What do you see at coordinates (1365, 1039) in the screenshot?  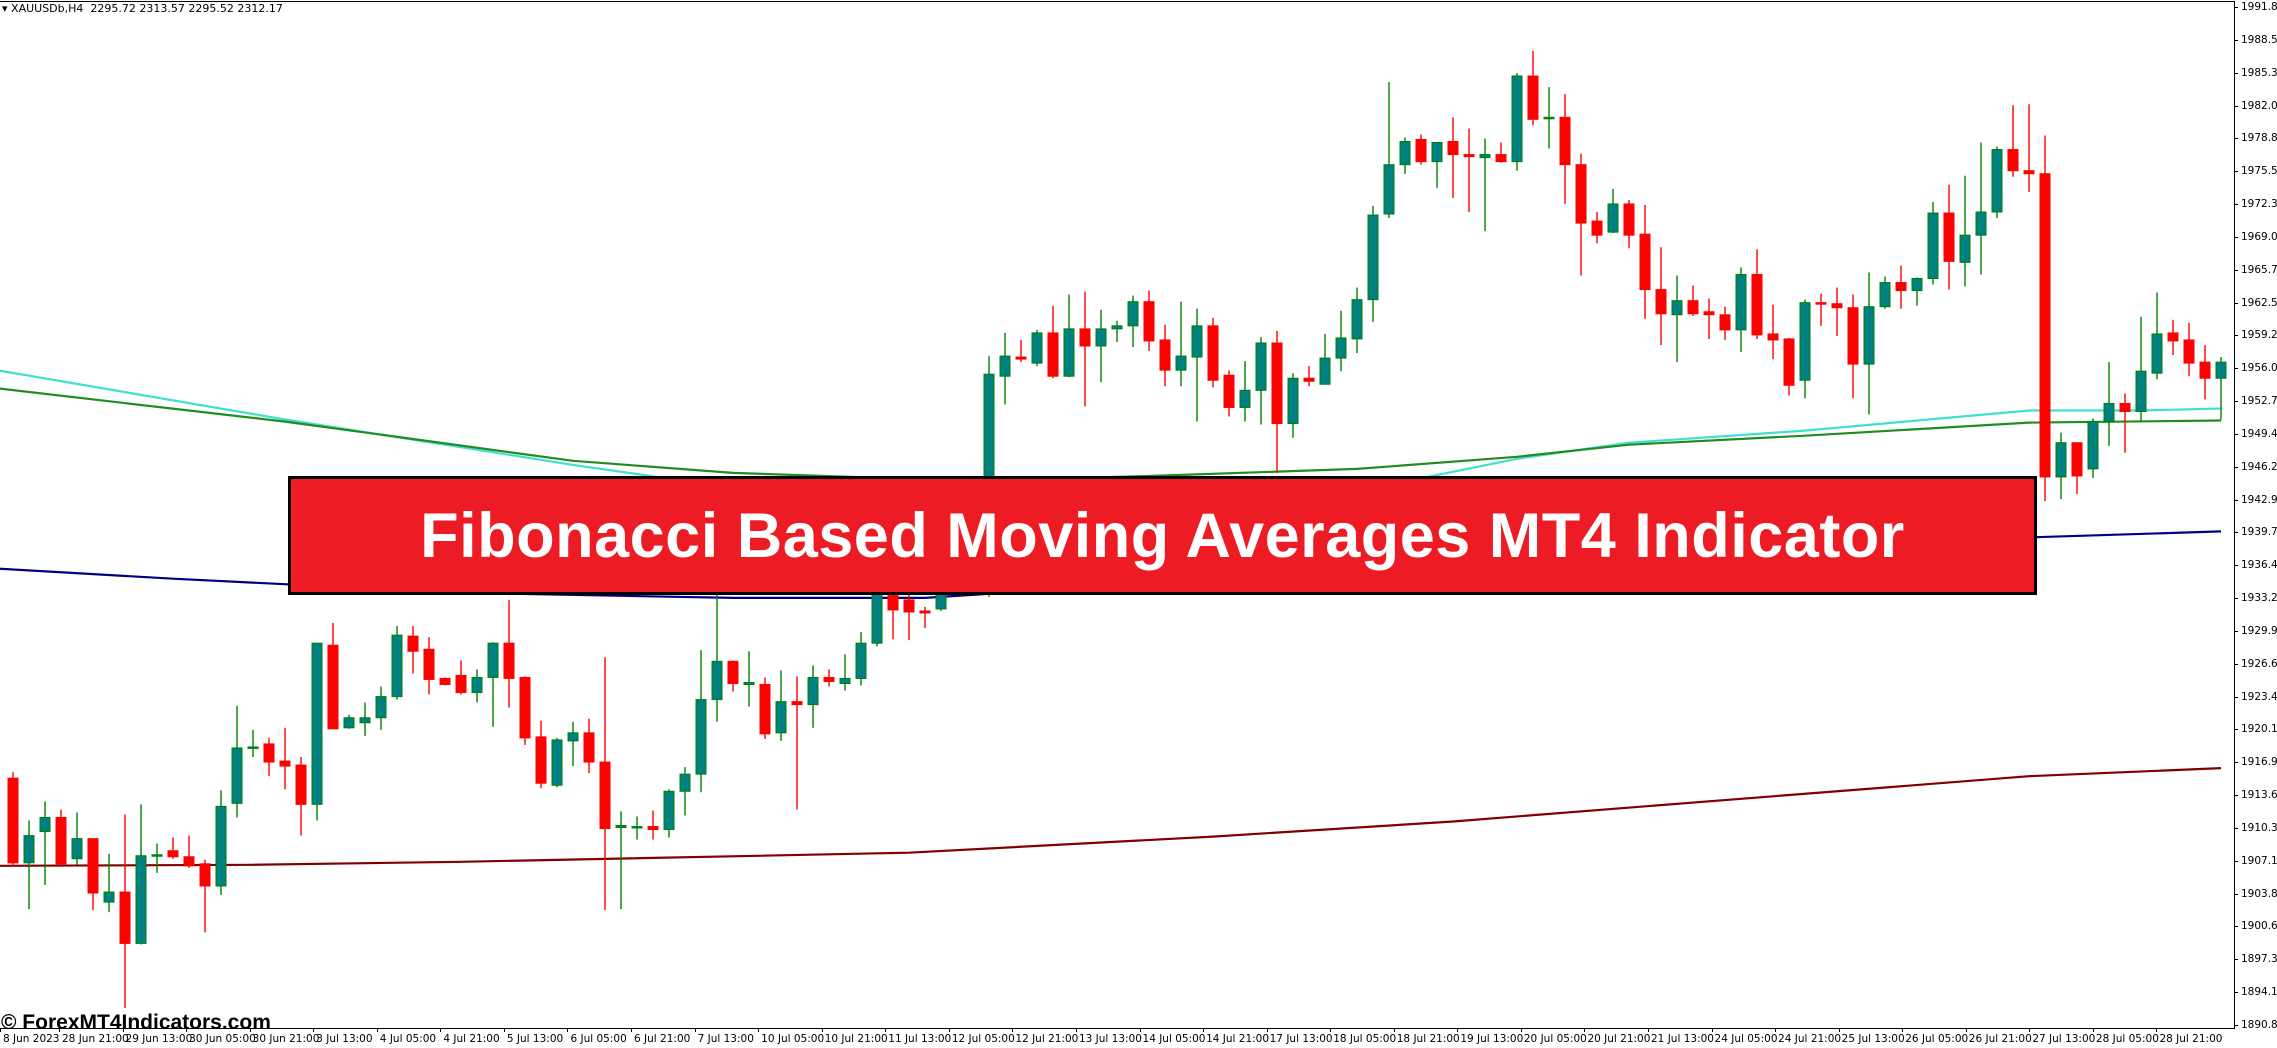 I see `time-label: 18 Jul 05:00` at bounding box center [1365, 1039].